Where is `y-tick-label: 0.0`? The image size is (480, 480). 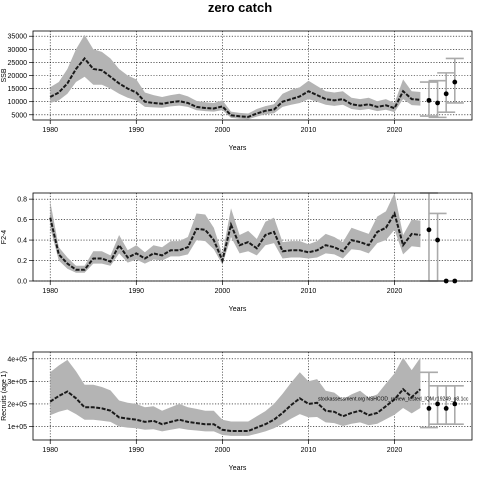 y-tick-label: 0.0 is located at coordinates (22, 282).